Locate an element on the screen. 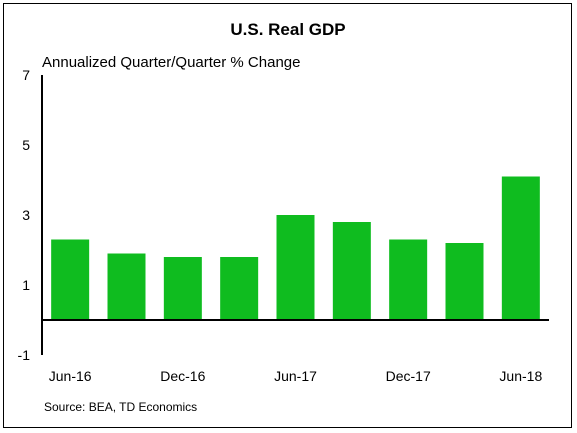 This screenshot has width=577, height=433. chart-title: U.S. Real GDP is located at coordinates (287, 29).